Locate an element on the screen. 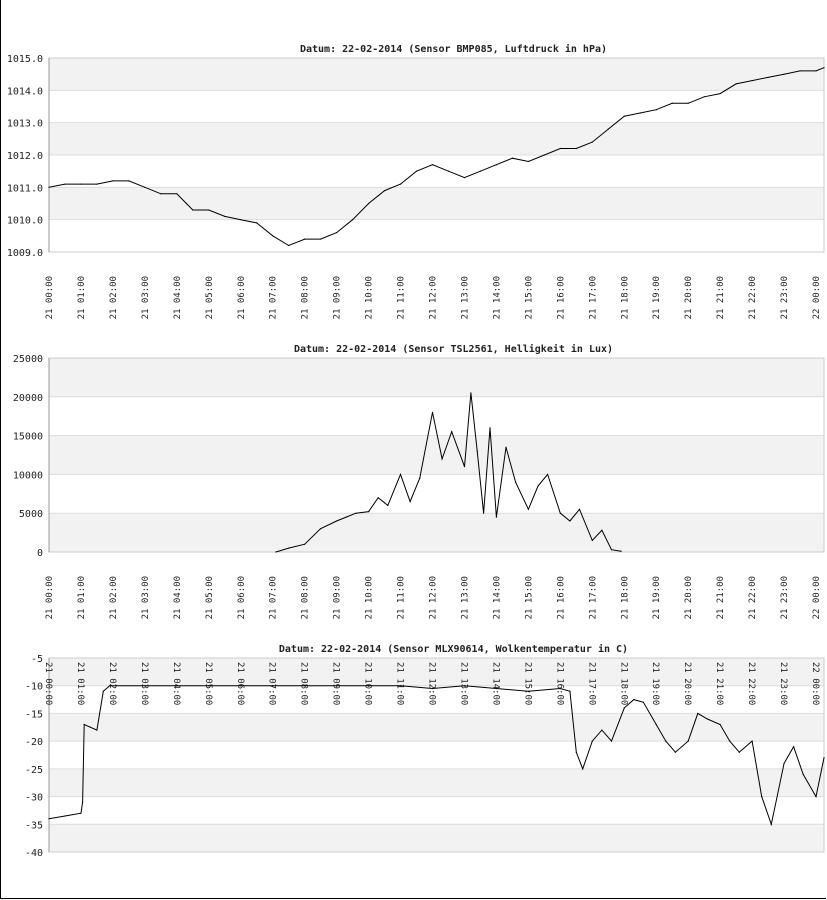 The width and height of the screenshot is (827, 900). y-tick-label: -20 is located at coordinates (34, 742).